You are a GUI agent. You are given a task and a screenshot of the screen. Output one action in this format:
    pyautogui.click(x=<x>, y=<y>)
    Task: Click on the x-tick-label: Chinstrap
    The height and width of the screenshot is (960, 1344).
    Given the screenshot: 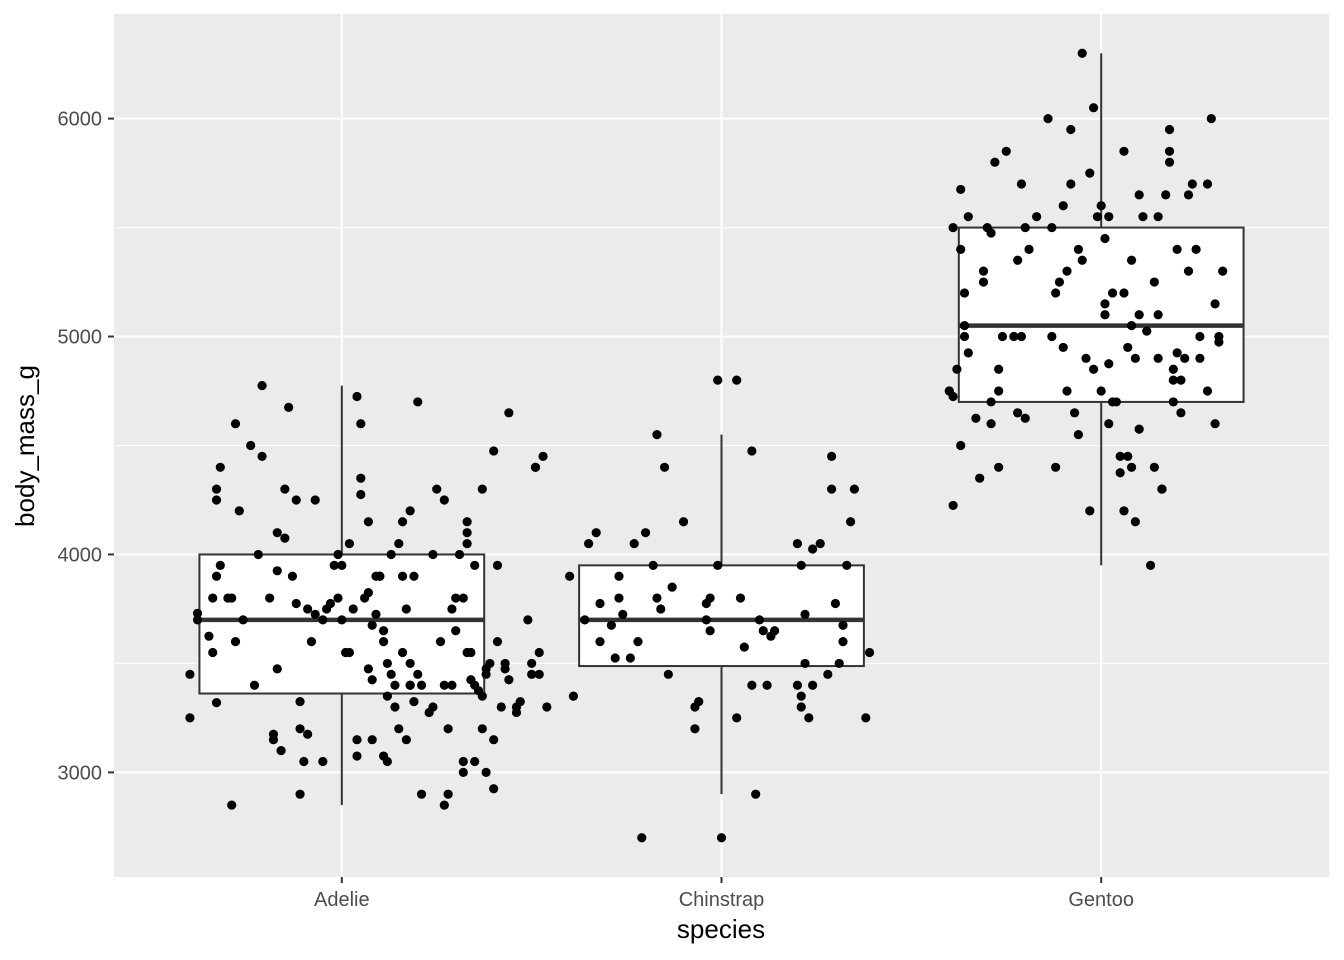 What is the action you would take?
    pyautogui.click(x=722, y=900)
    